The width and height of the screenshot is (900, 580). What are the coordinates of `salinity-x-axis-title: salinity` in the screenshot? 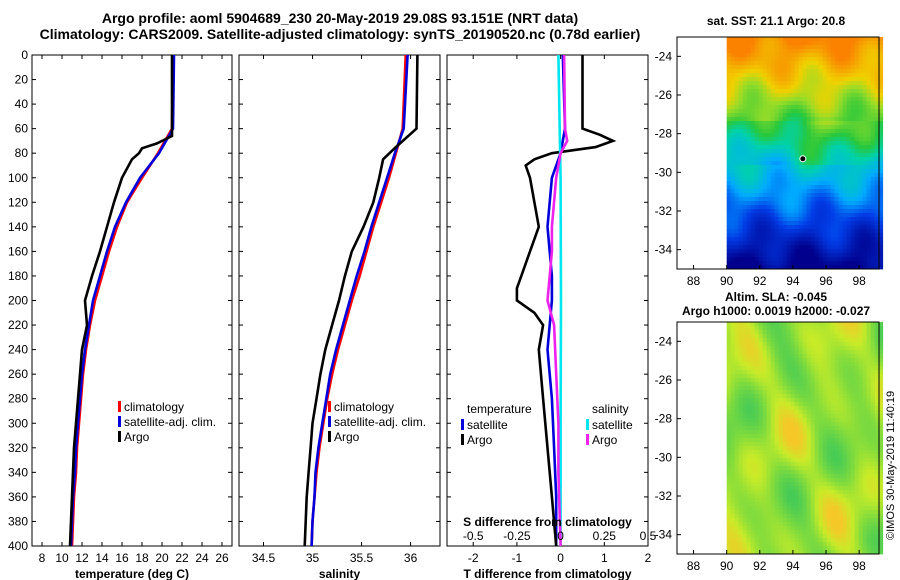 It's located at (340, 573).